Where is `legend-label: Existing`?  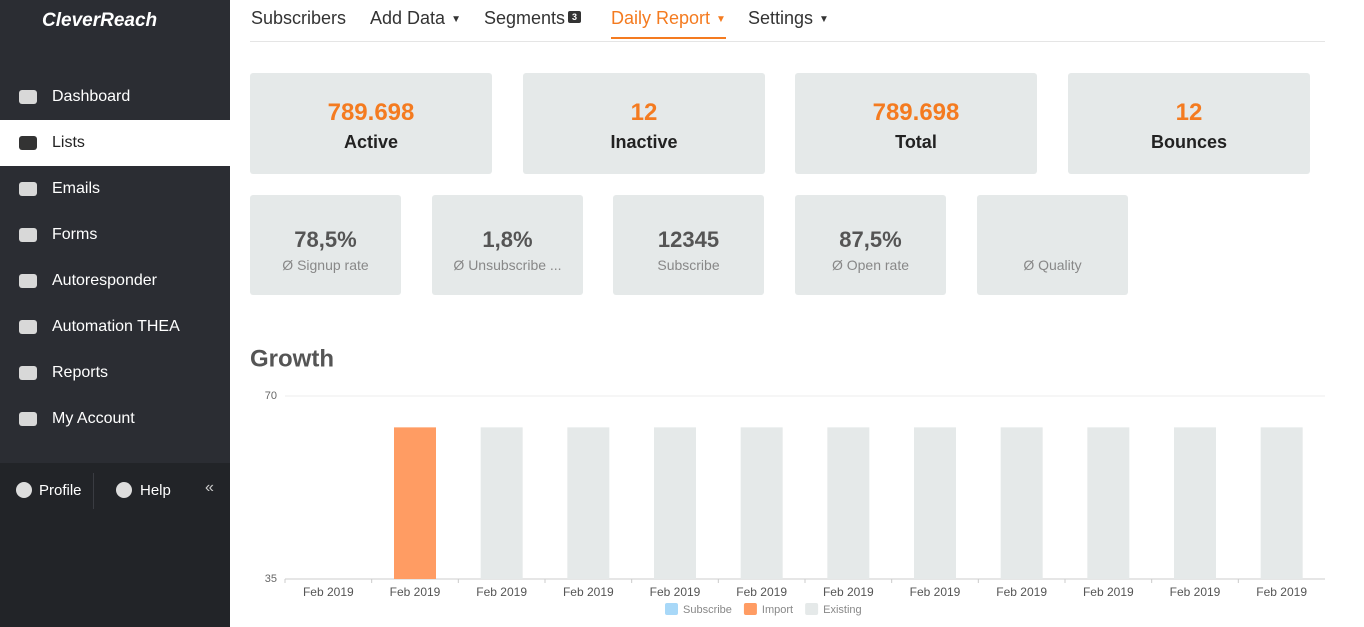 legend-label: Existing is located at coordinates (842, 610).